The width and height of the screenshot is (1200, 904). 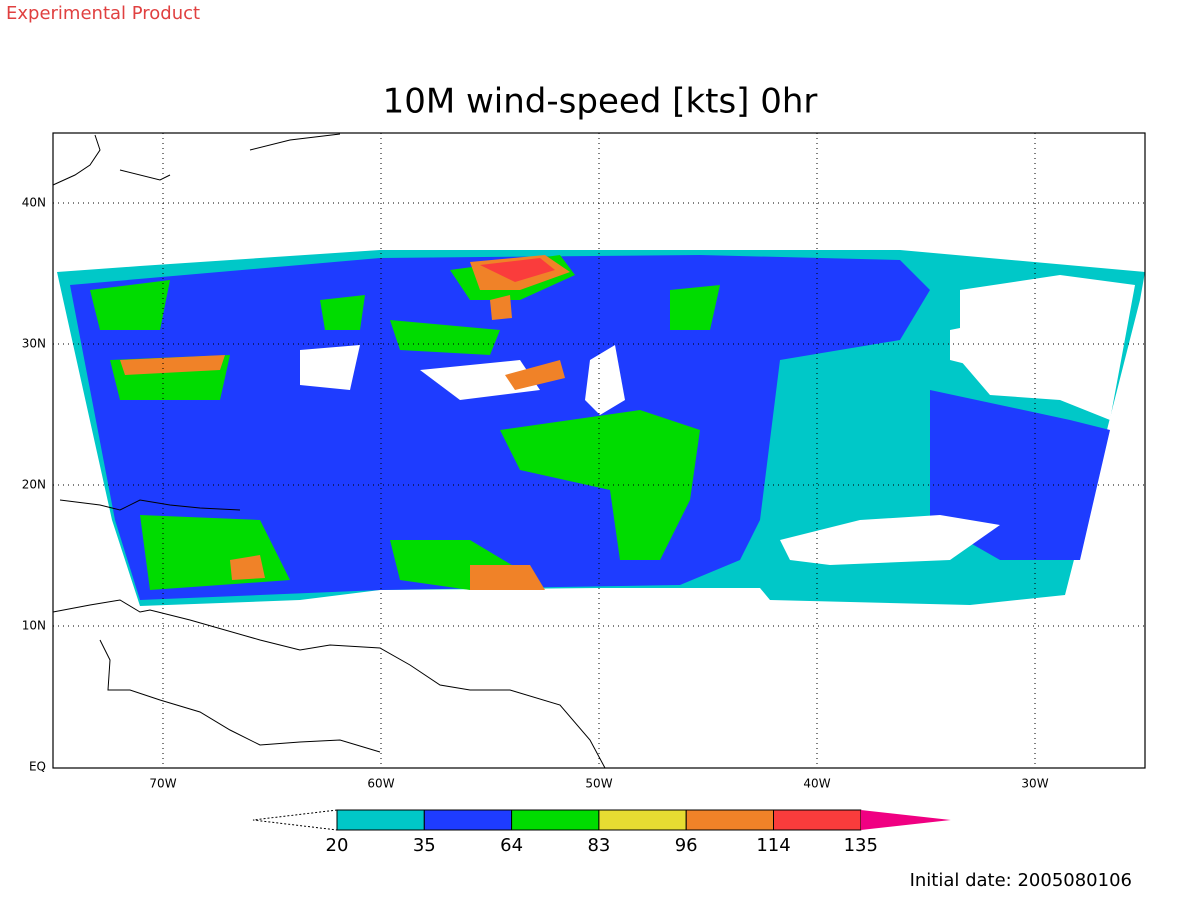 I want to click on colorbar-label: 35, so click(x=424, y=845).